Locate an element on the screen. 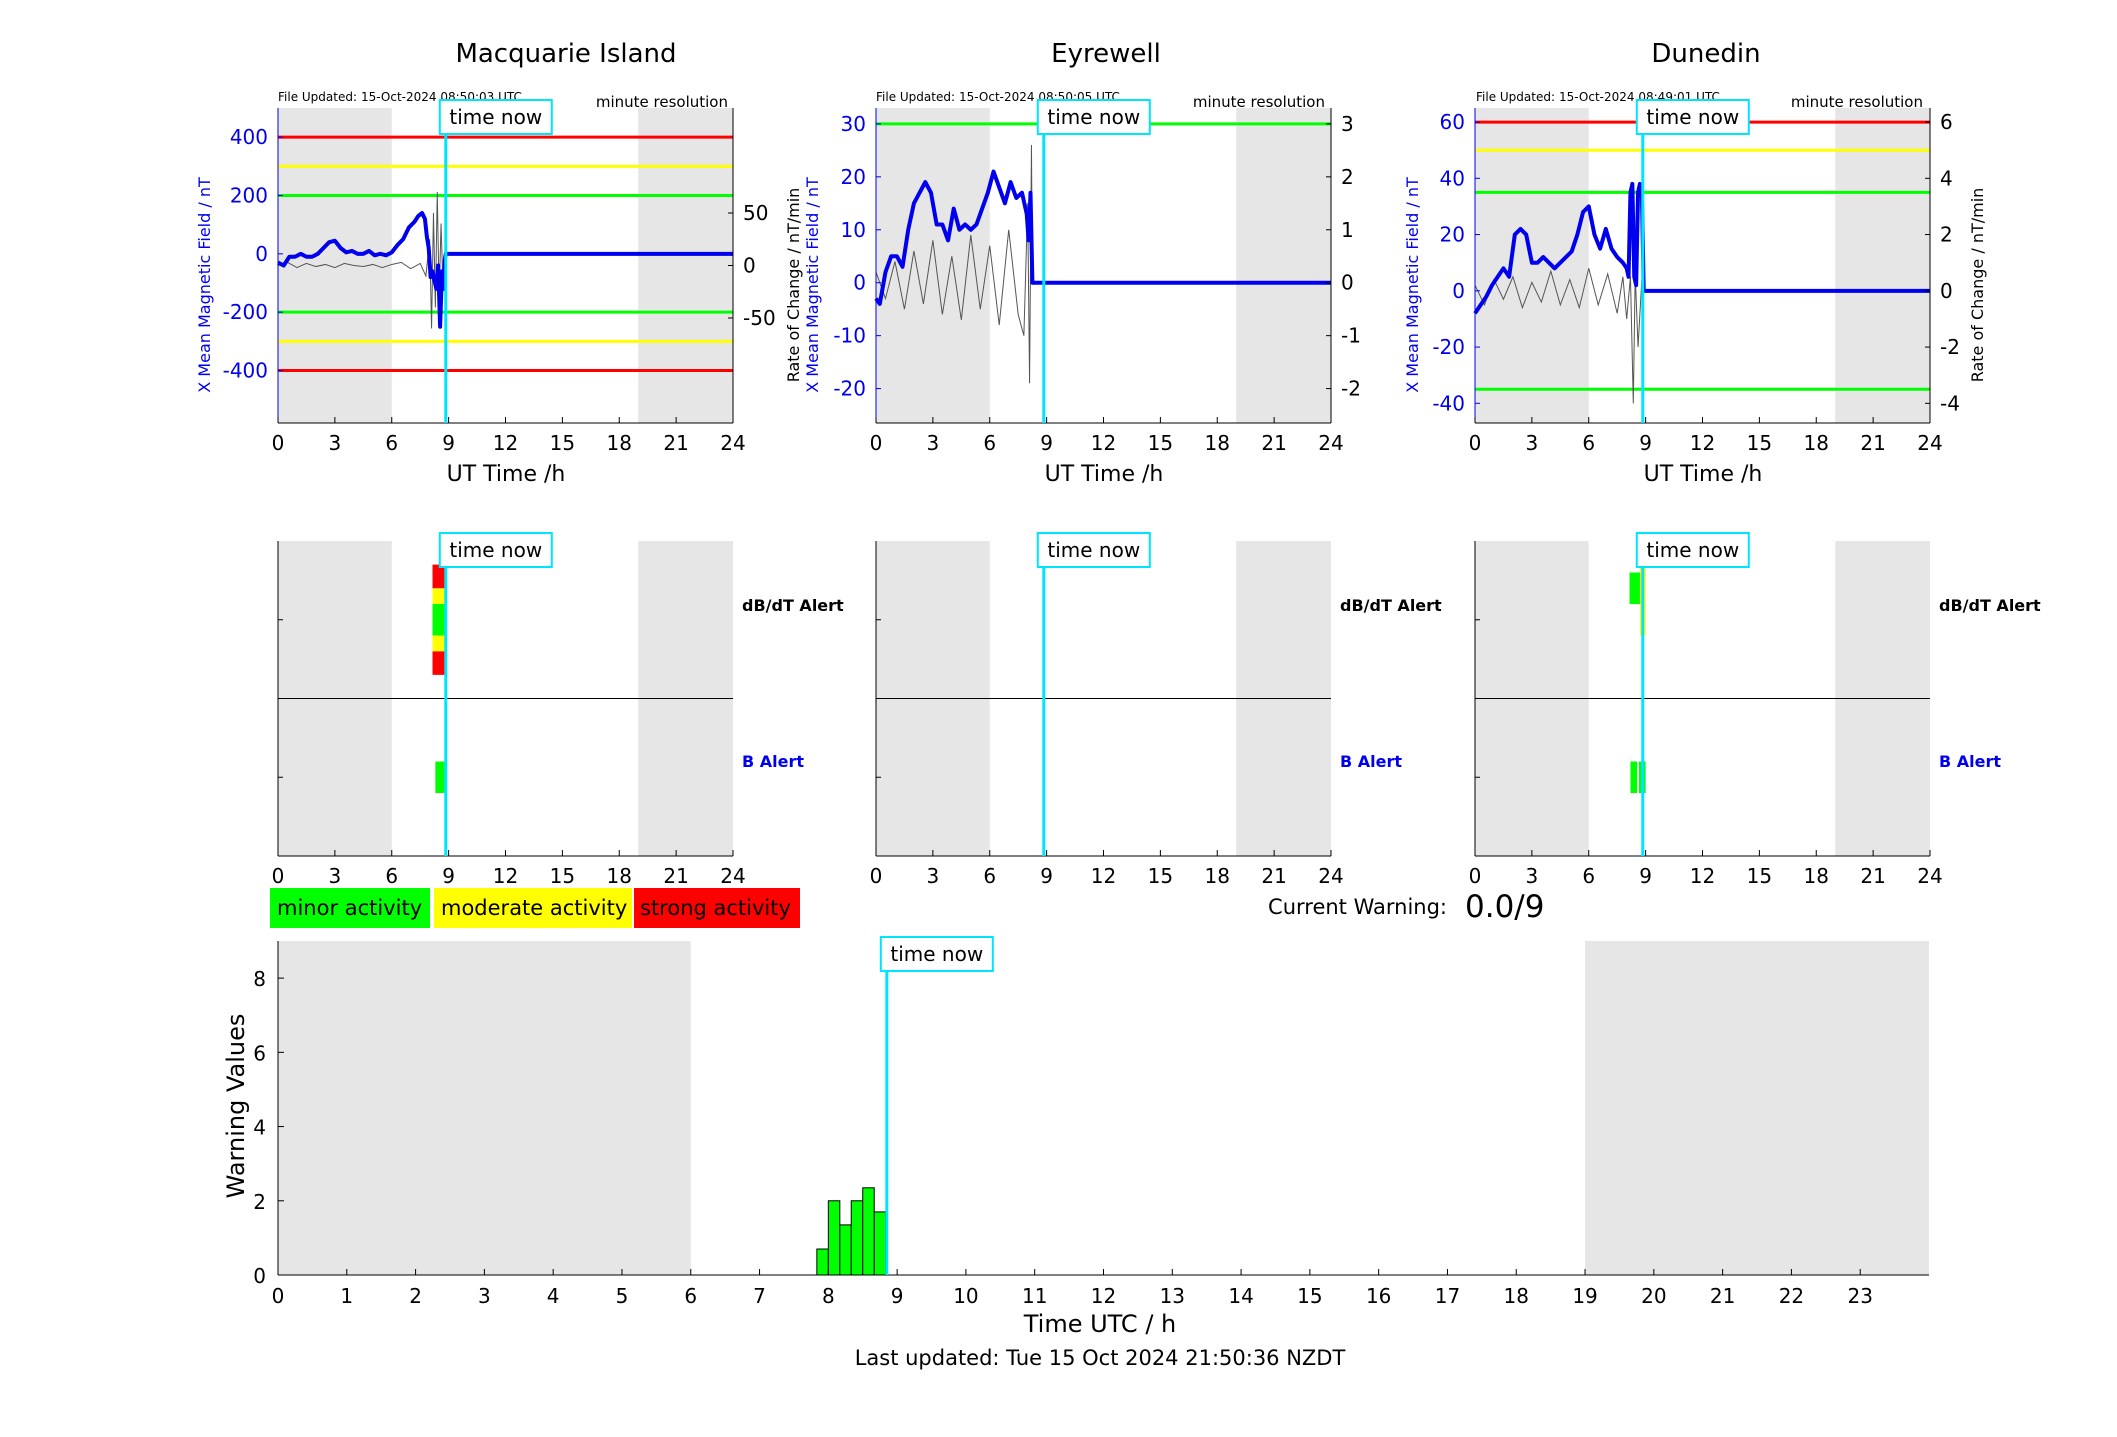 This screenshot has width=2117, height=1437. x-tick-label: 5 is located at coordinates (622, 1296).